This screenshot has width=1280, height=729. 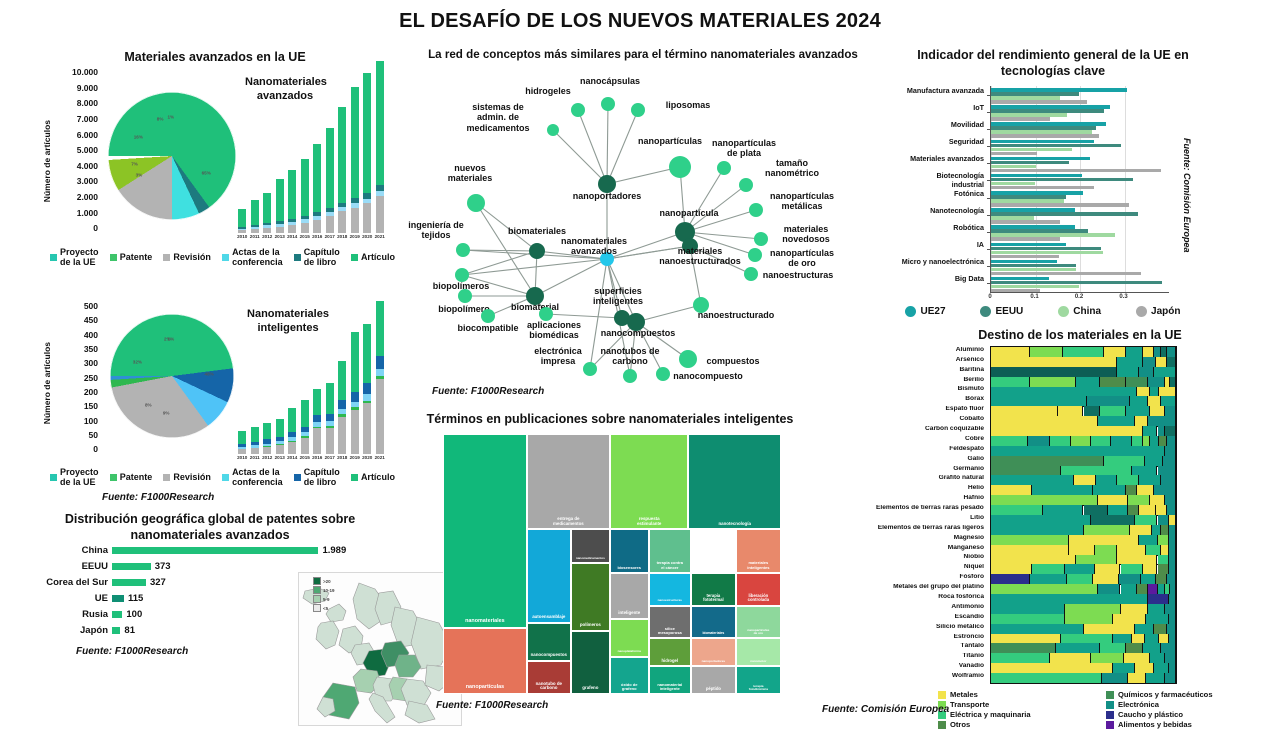 I want to click on performance-bar-china, so click(x=1047, y=252).